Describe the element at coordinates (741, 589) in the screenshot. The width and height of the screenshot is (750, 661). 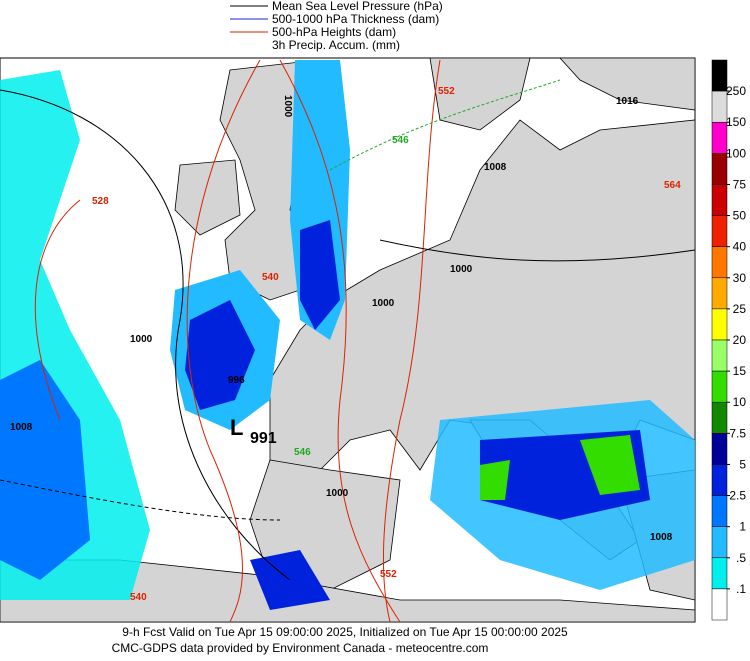
I see `colorbar-label: .1` at that location.